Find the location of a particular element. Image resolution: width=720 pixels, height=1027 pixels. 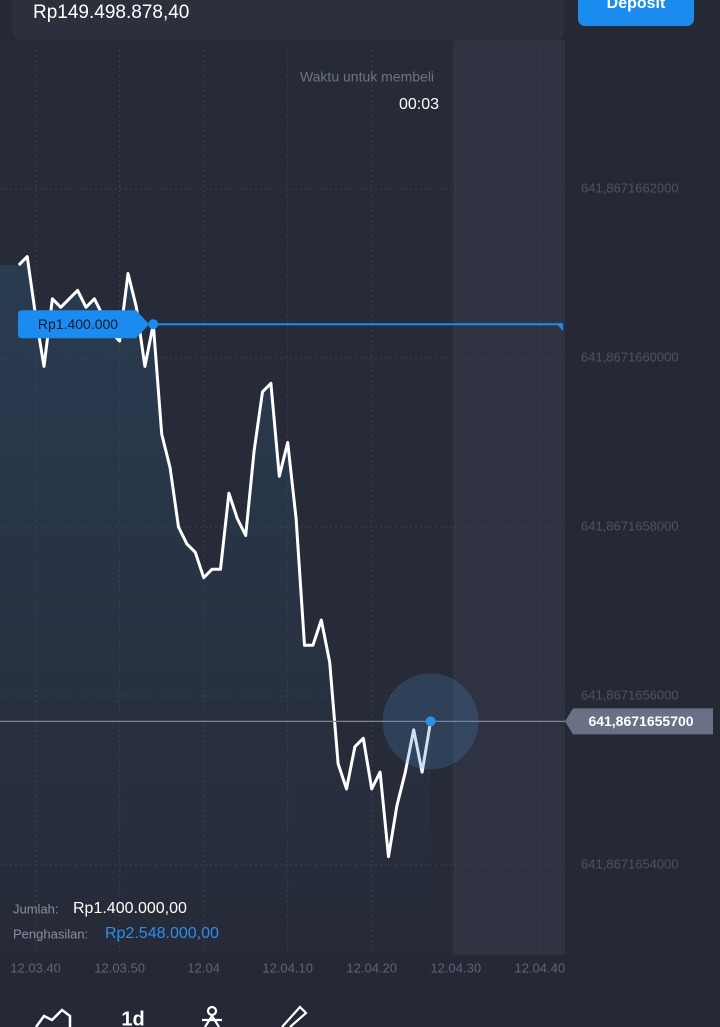

x-tick-label: 12.04.20 is located at coordinates (371, 967).